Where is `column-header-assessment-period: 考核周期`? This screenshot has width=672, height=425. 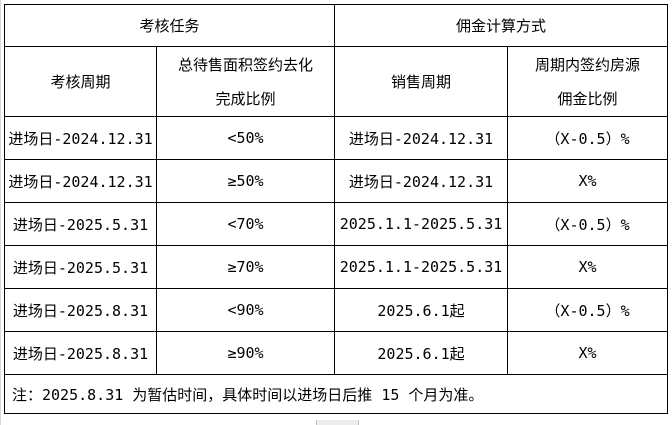 column-header-assessment-period: 考核周期 is located at coordinates (80, 81).